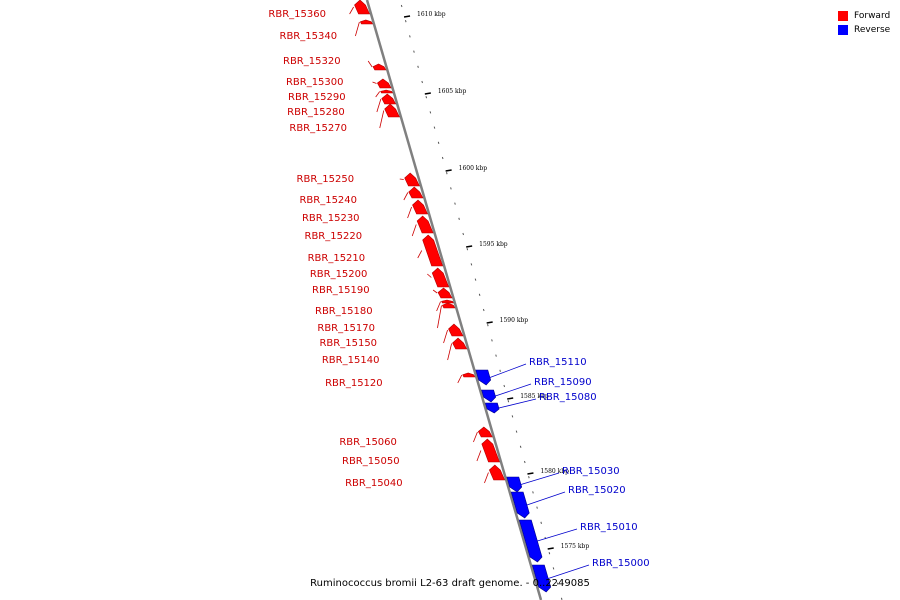 The height and width of the screenshot is (600, 900). What do you see at coordinates (365, 211) in the screenshot?
I see `forward-gene: RBR_15230` at bounding box center [365, 211].